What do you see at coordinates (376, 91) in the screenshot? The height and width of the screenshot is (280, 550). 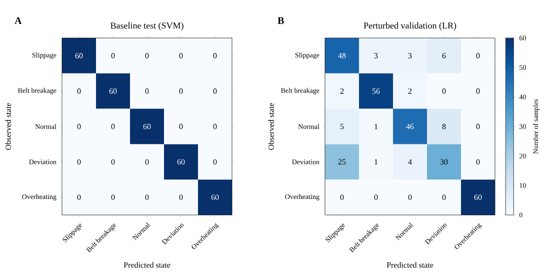 I see `data-label: 56` at bounding box center [376, 91].